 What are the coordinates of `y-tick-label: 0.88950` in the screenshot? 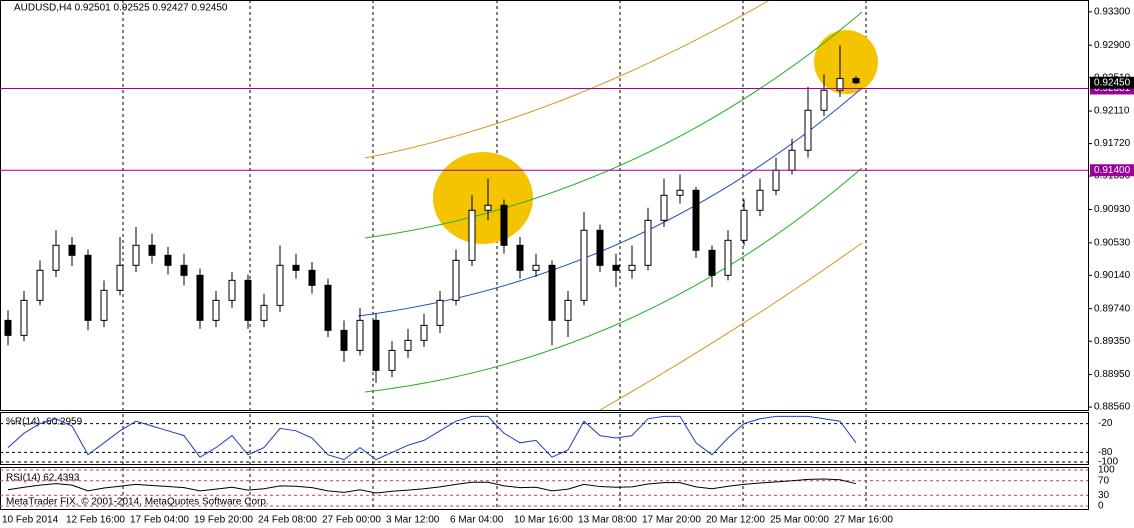 It's located at (1112, 374).